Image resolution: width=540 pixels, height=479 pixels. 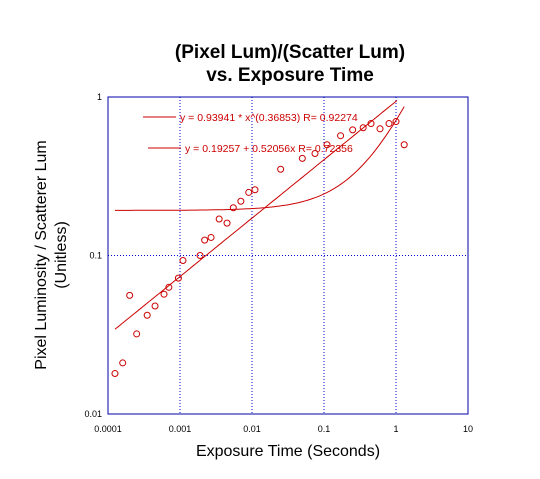 I want to click on x-tick-label: 1, so click(x=395, y=429).